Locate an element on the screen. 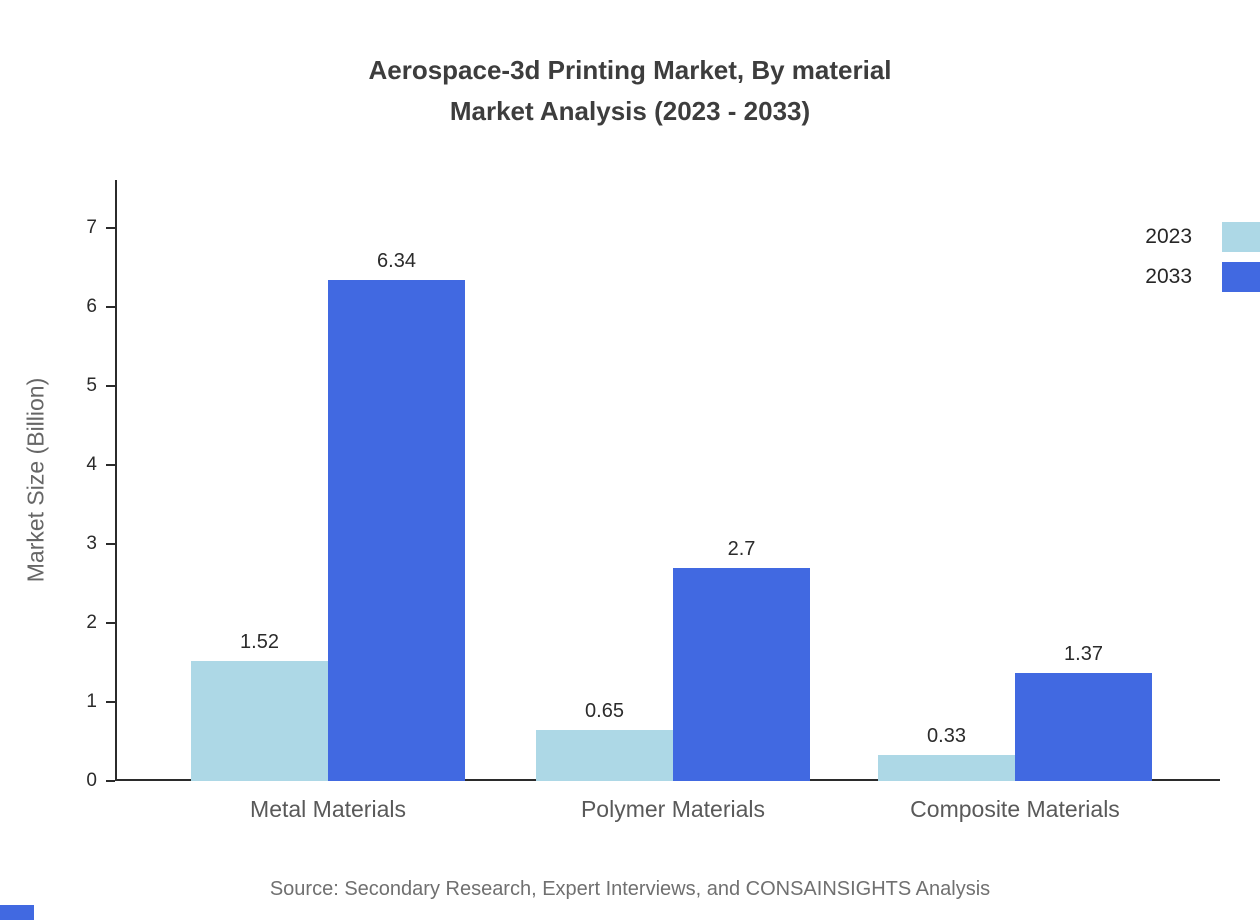 The image size is (1260, 920). chart-title-line2: Market Analysis (2023 - 2033) is located at coordinates (630, 111).